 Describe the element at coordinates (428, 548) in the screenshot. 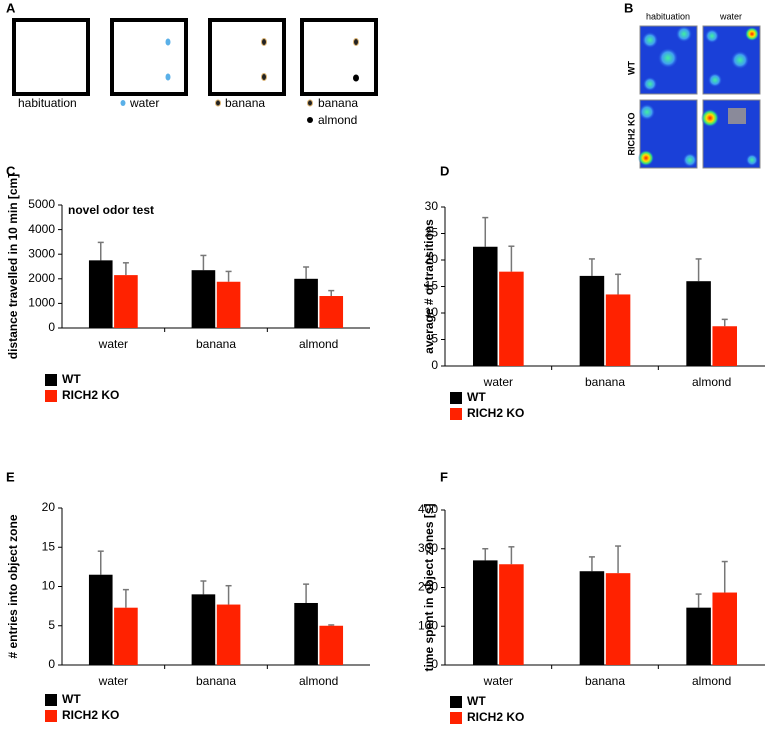

I see `y-tick-label: 300` at that location.